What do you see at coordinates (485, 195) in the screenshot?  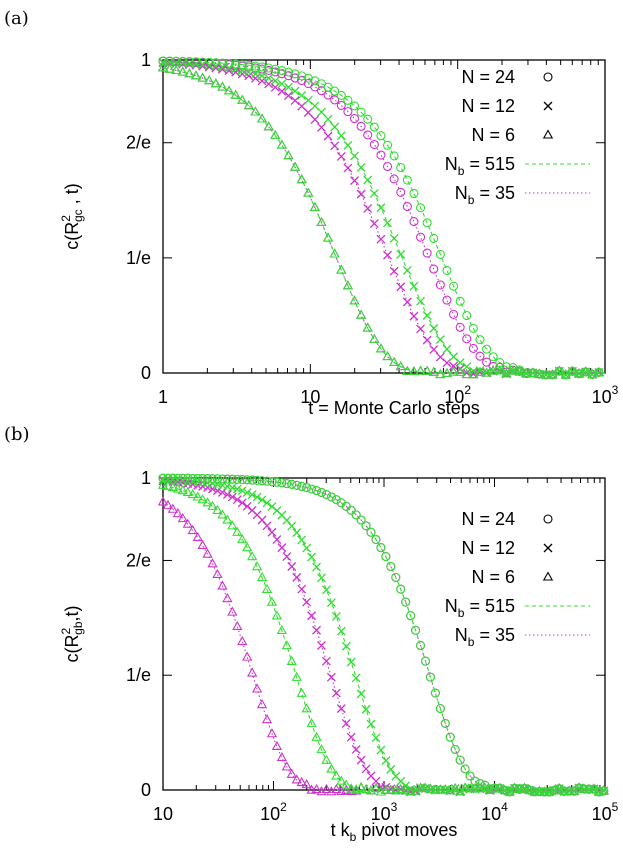 I see `legend-label: Nb = 35` at bounding box center [485, 195].